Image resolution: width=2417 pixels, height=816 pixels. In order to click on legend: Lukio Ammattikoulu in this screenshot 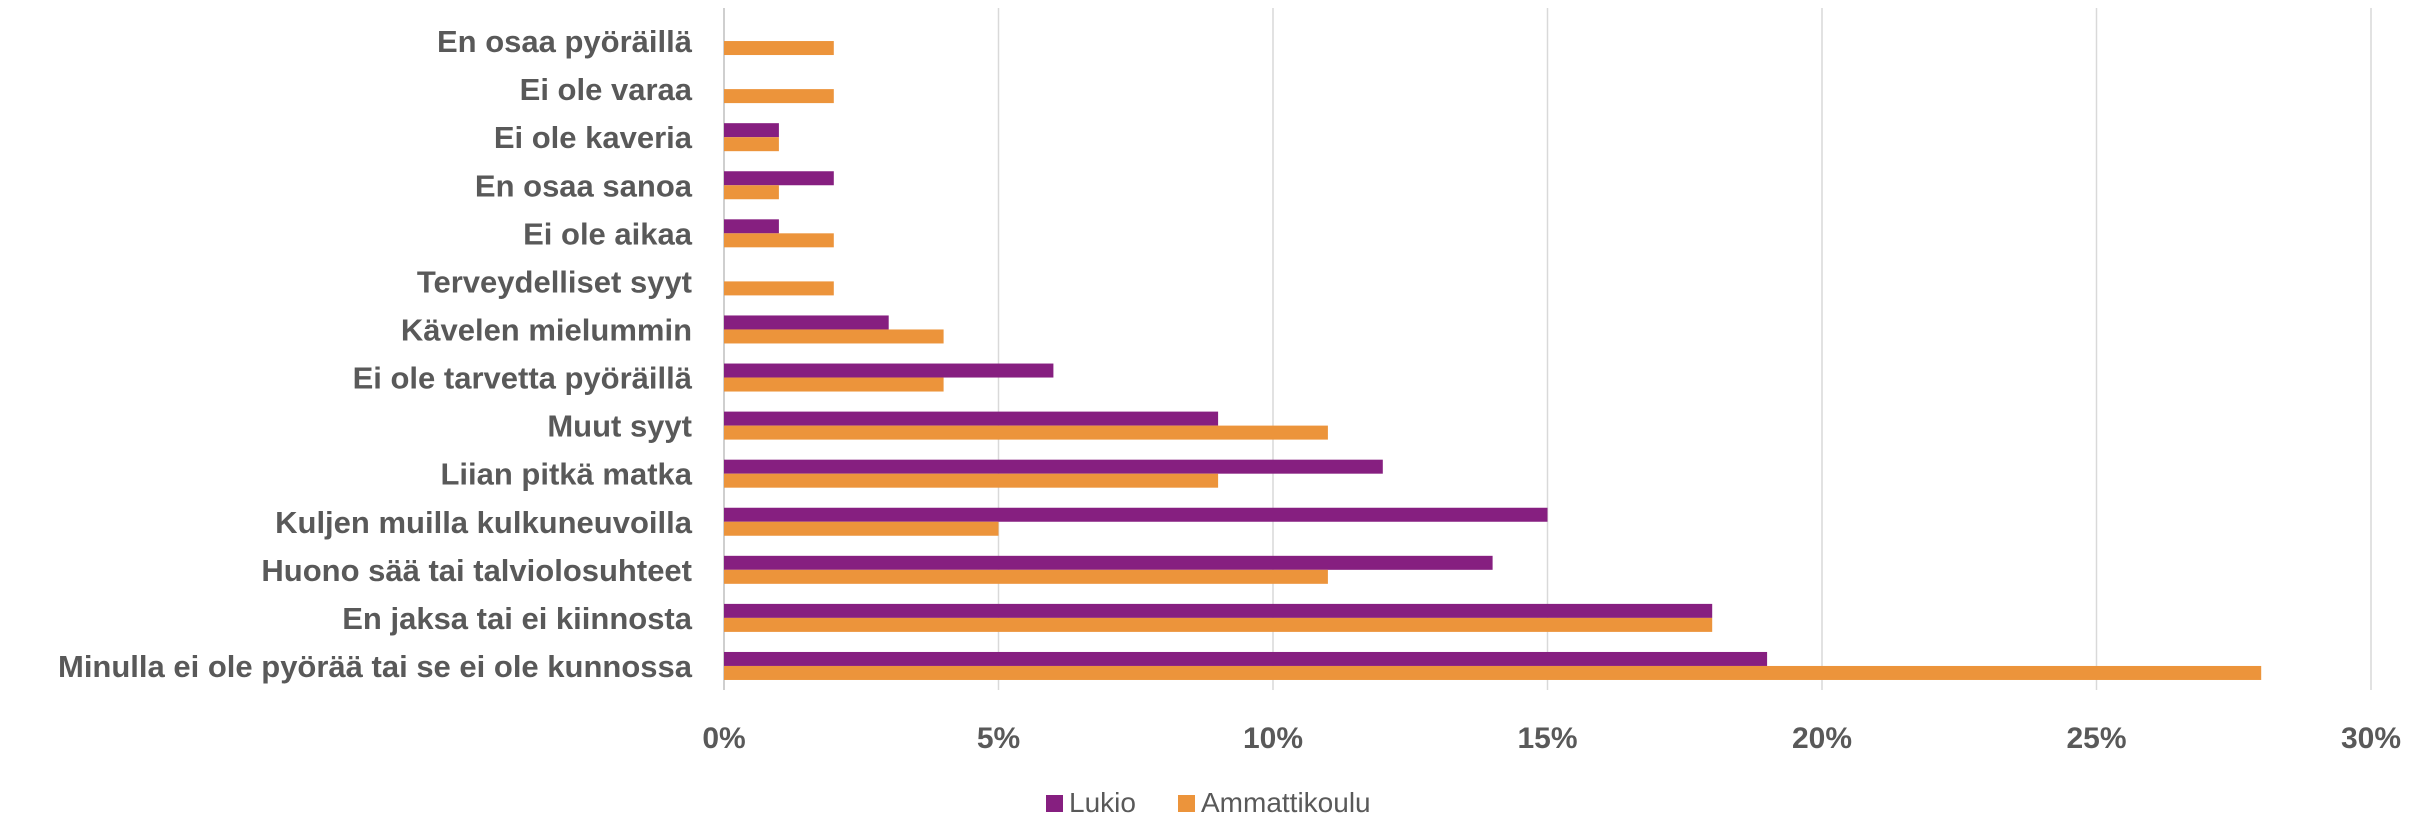, I will do `click(1208, 801)`.